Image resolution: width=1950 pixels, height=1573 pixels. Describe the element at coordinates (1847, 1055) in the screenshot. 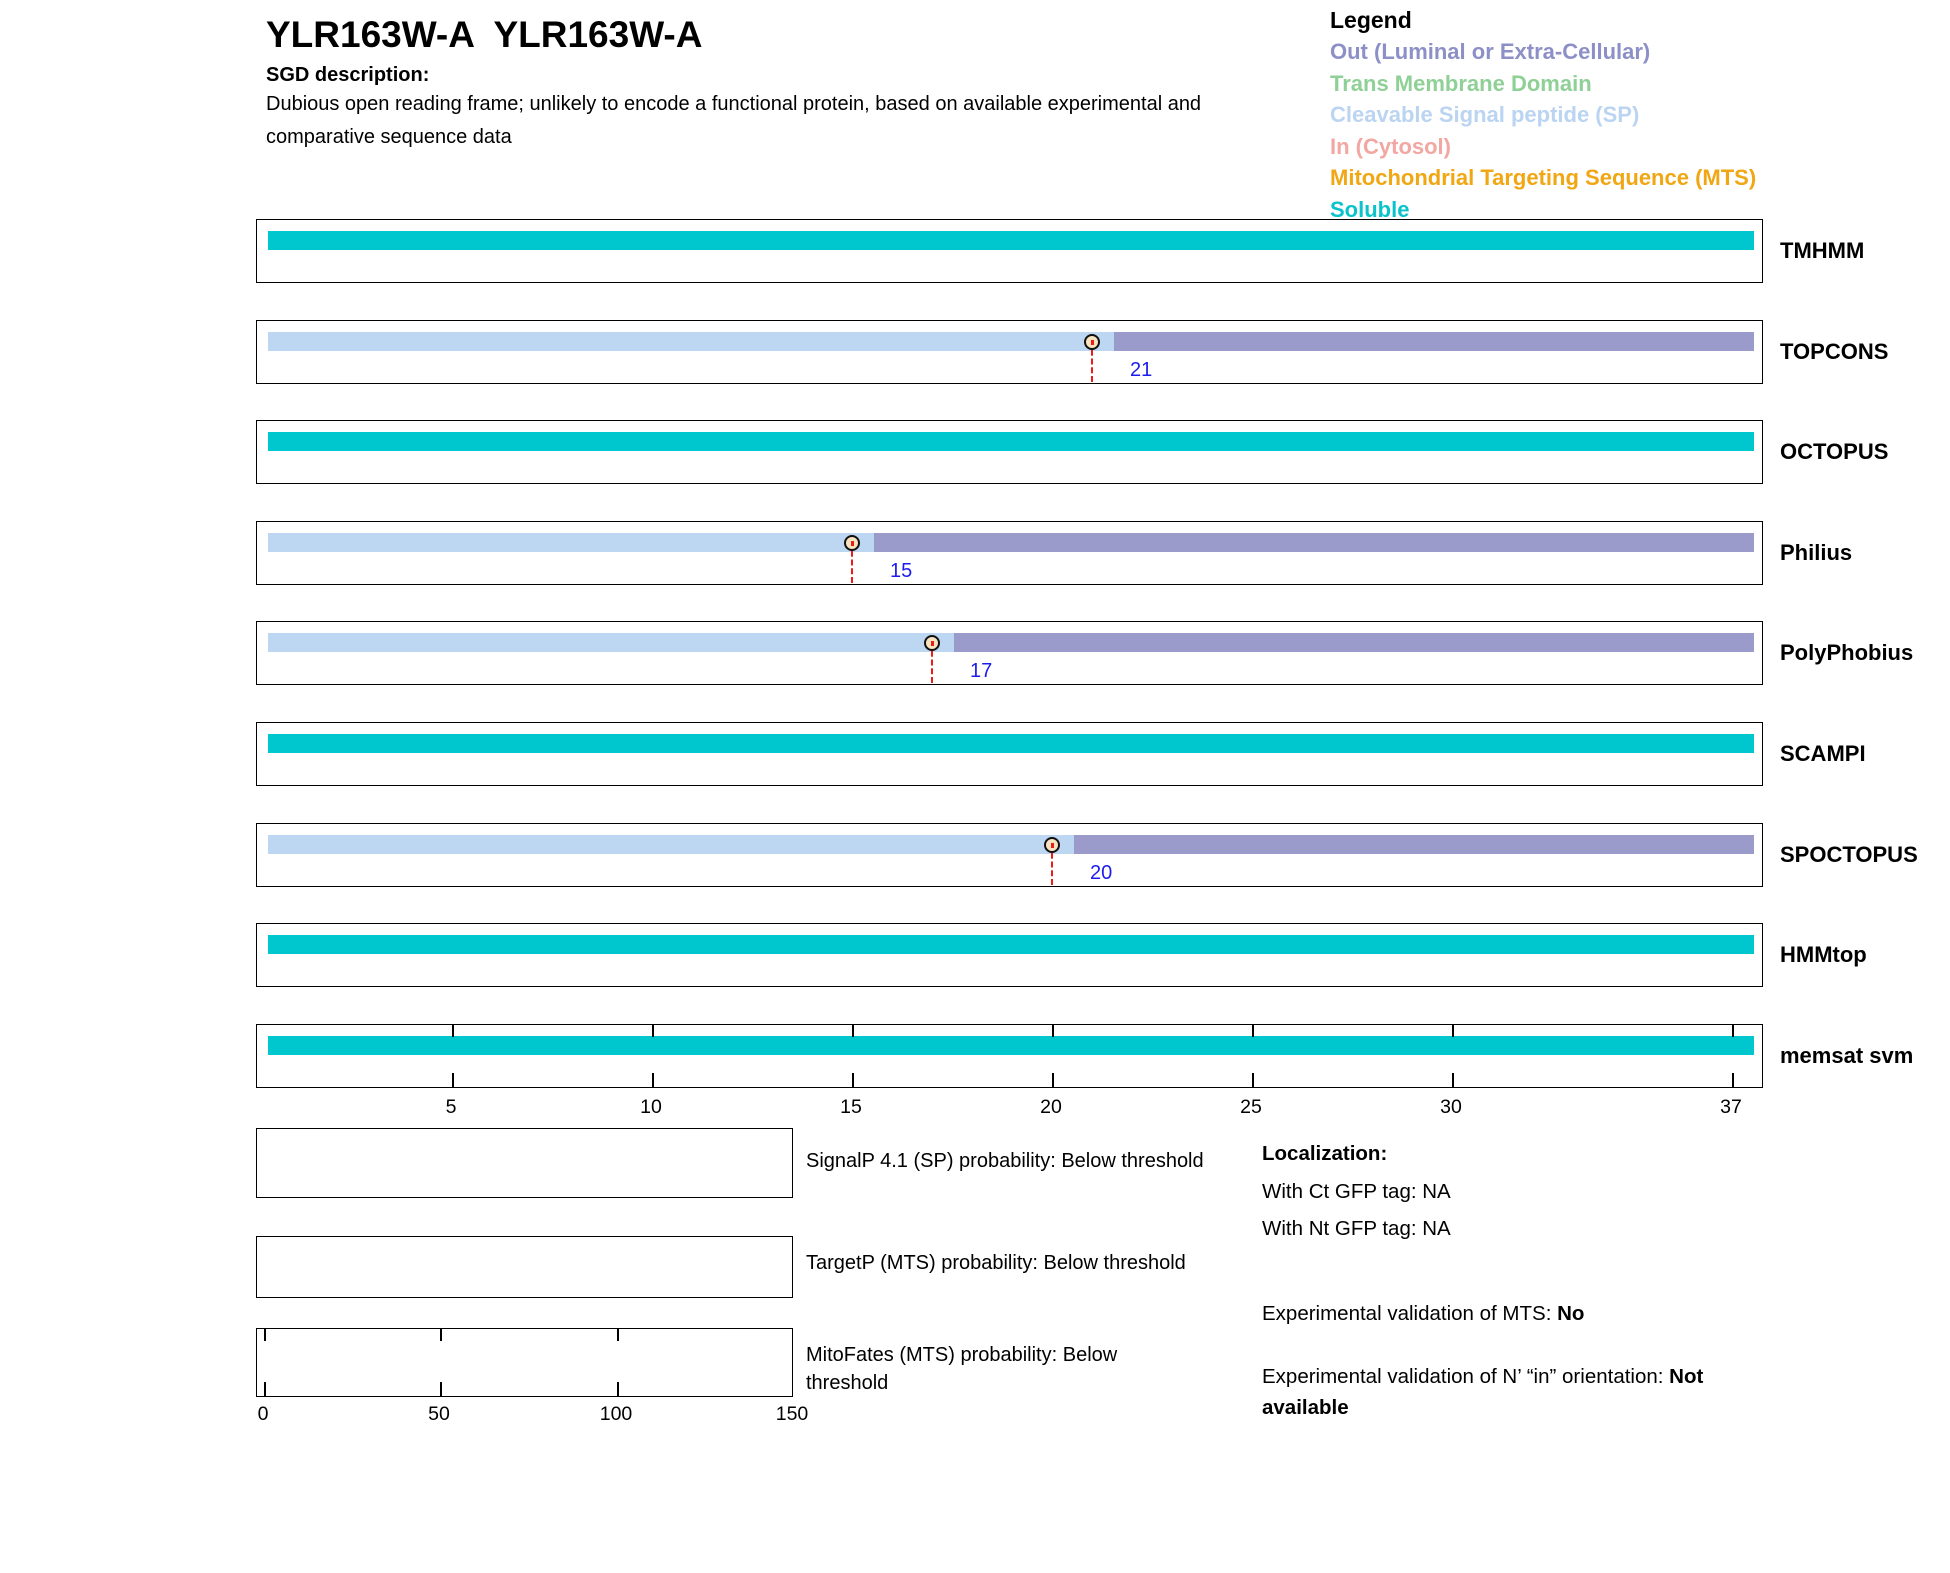

I see `track-label-memsat-svm: memsat svm` at that location.